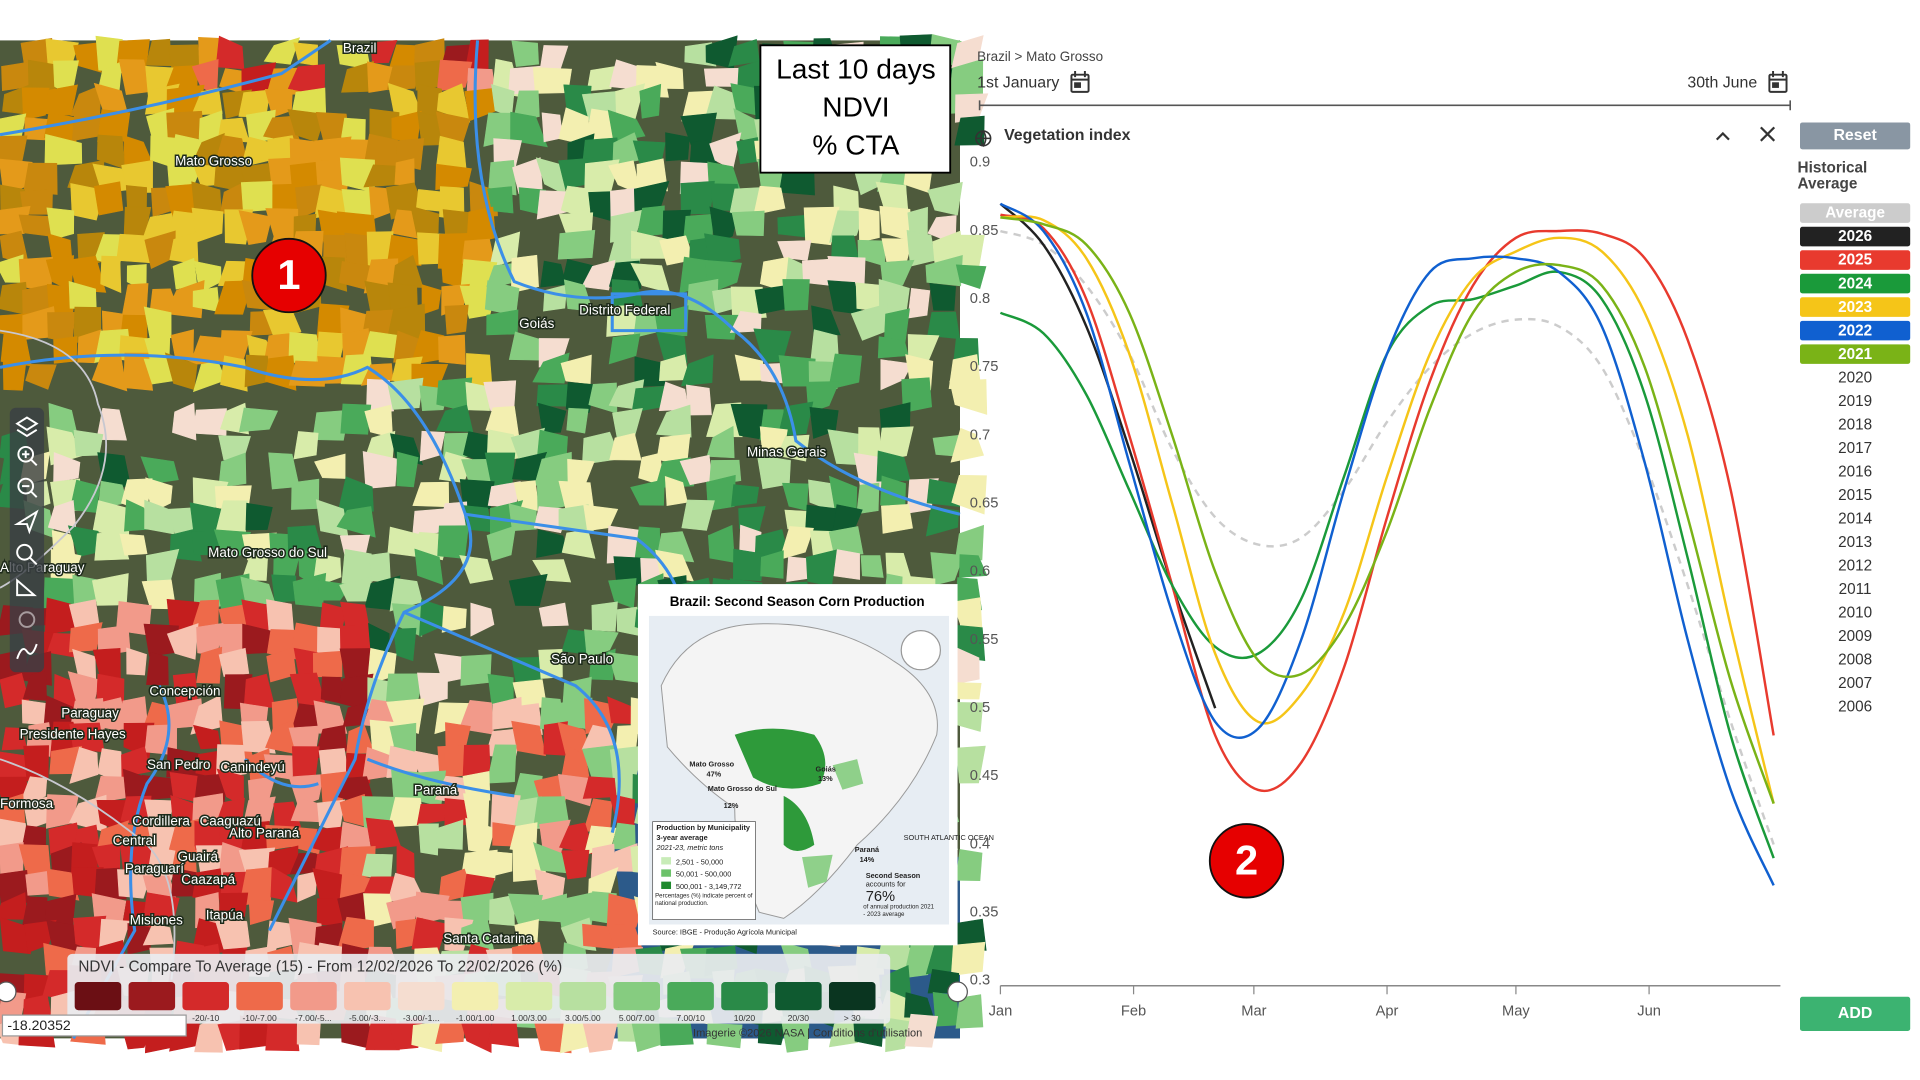  Describe the element at coordinates (26, 522) in the screenshot. I see `locate-icon` at that location.